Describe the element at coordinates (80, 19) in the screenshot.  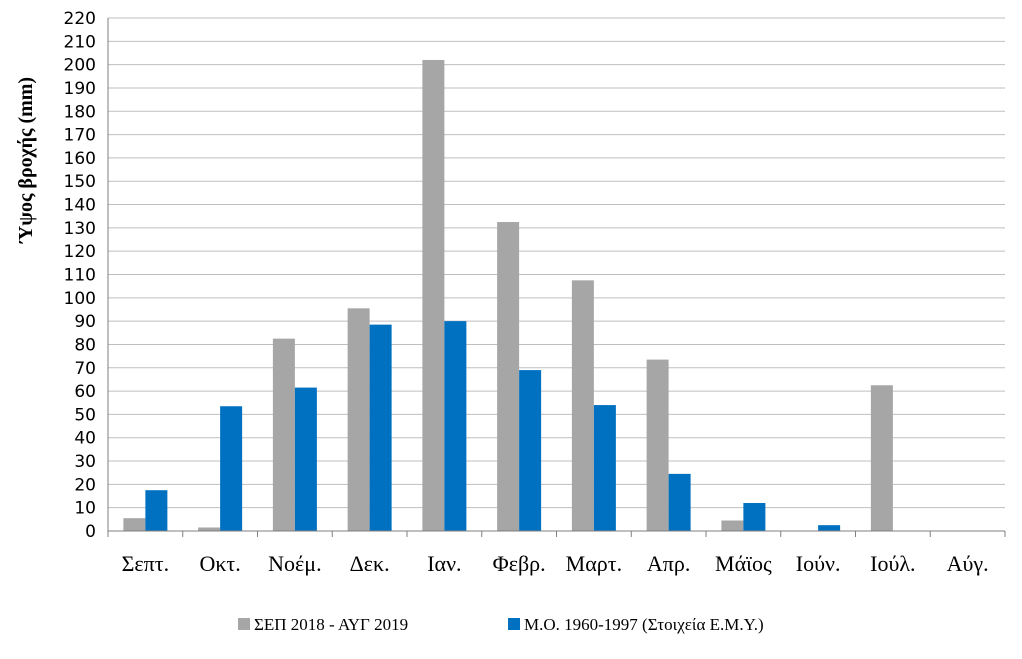
I see `y-tick-label: 220` at that location.